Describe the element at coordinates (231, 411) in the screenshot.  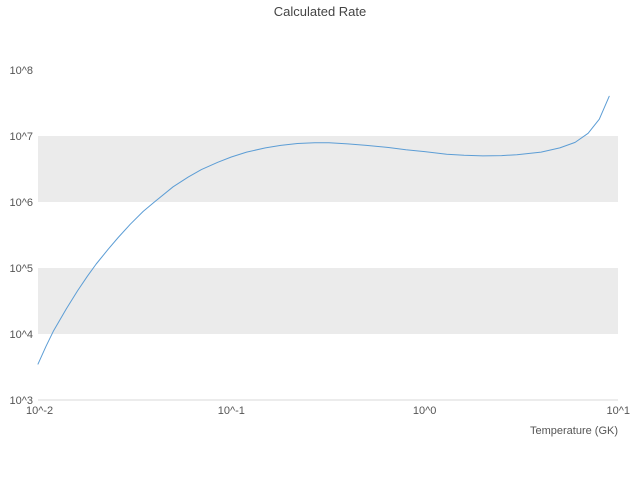
I see `x-tick-label: 10^-1` at that location.